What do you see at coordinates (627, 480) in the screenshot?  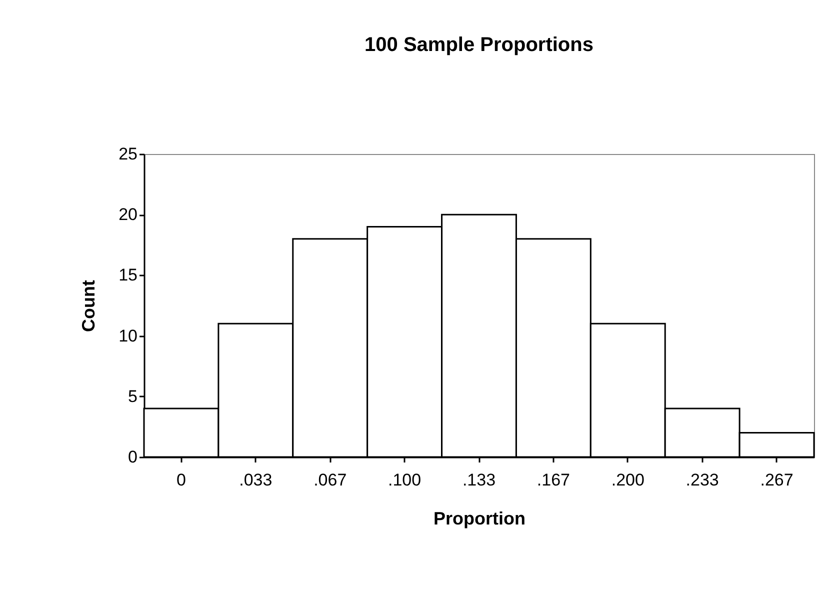 I see `x-tick-label: .200` at bounding box center [627, 480].